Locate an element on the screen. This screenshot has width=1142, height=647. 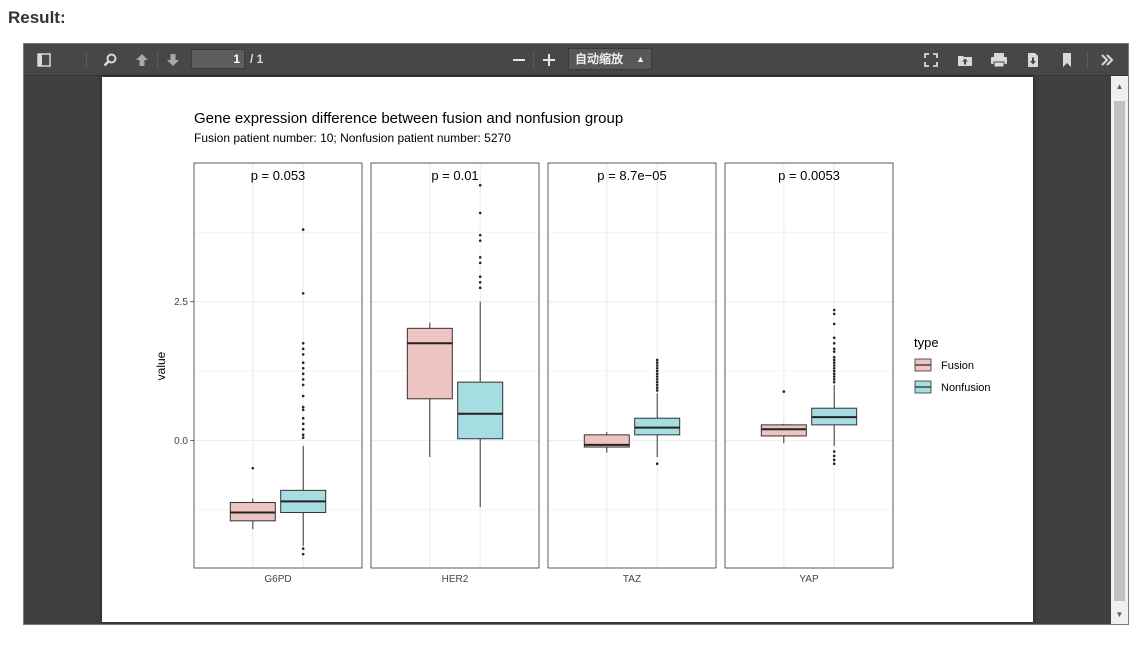
open-file-button is located at coordinates (965, 60).